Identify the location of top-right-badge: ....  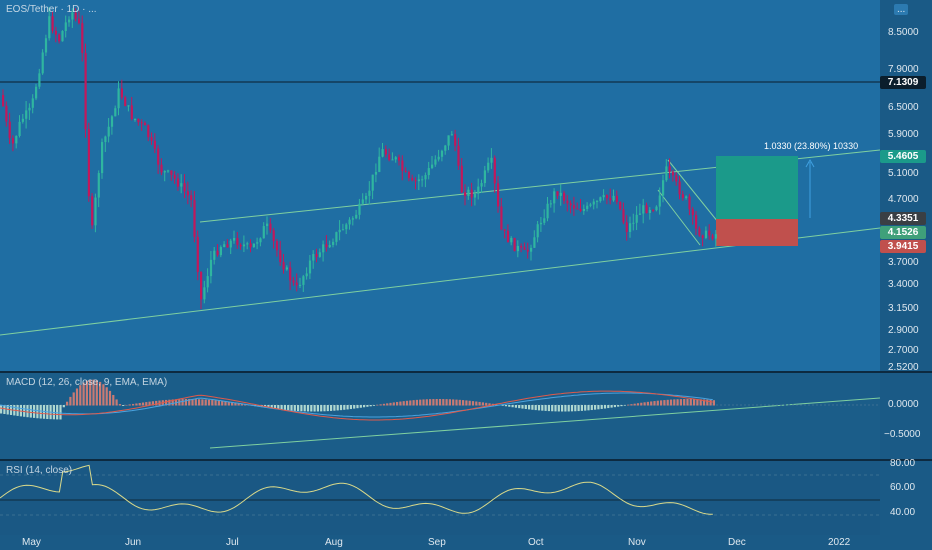
(901, 9).